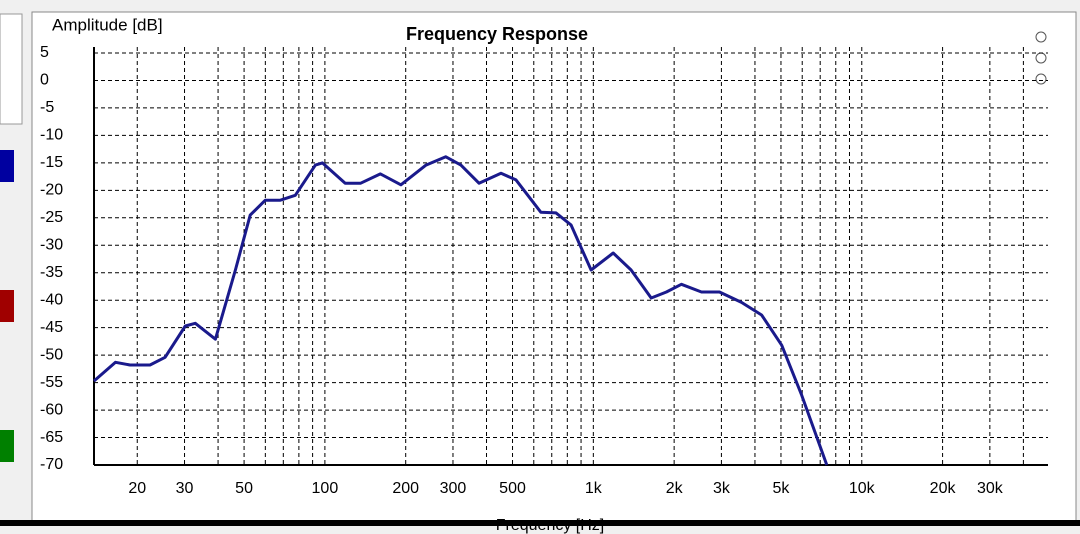 The image size is (1080, 534). I want to click on x-tick-label: 2k, so click(675, 488).